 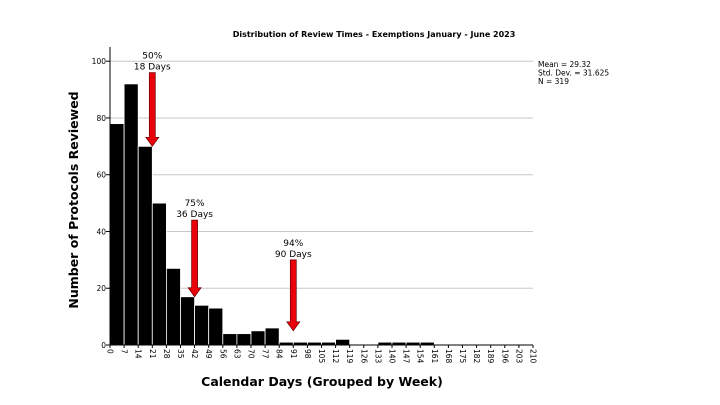 What do you see at coordinates (553, 81) in the screenshot?
I see `stat-line: N = 319` at bounding box center [553, 81].